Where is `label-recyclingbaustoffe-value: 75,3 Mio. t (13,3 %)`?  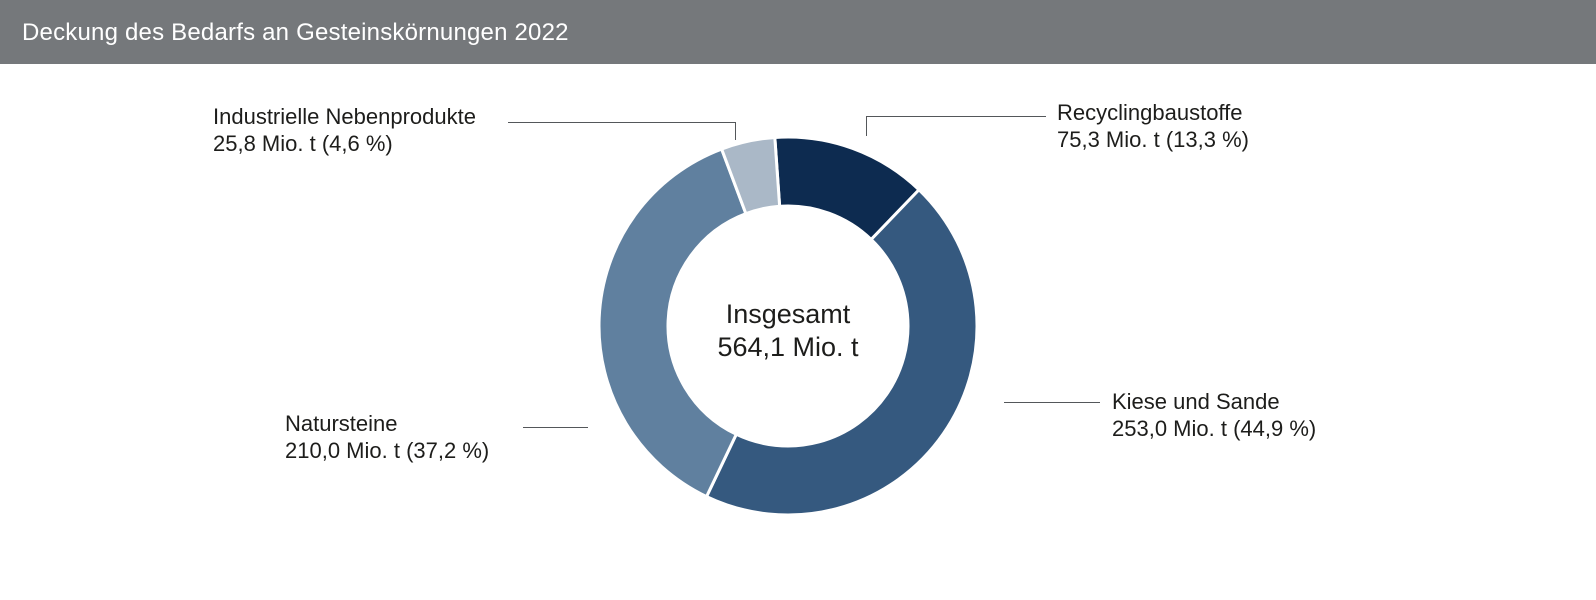
label-recyclingbaustoffe-value: 75,3 Mio. t (13,3 %) is located at coordinates (1153, 139).